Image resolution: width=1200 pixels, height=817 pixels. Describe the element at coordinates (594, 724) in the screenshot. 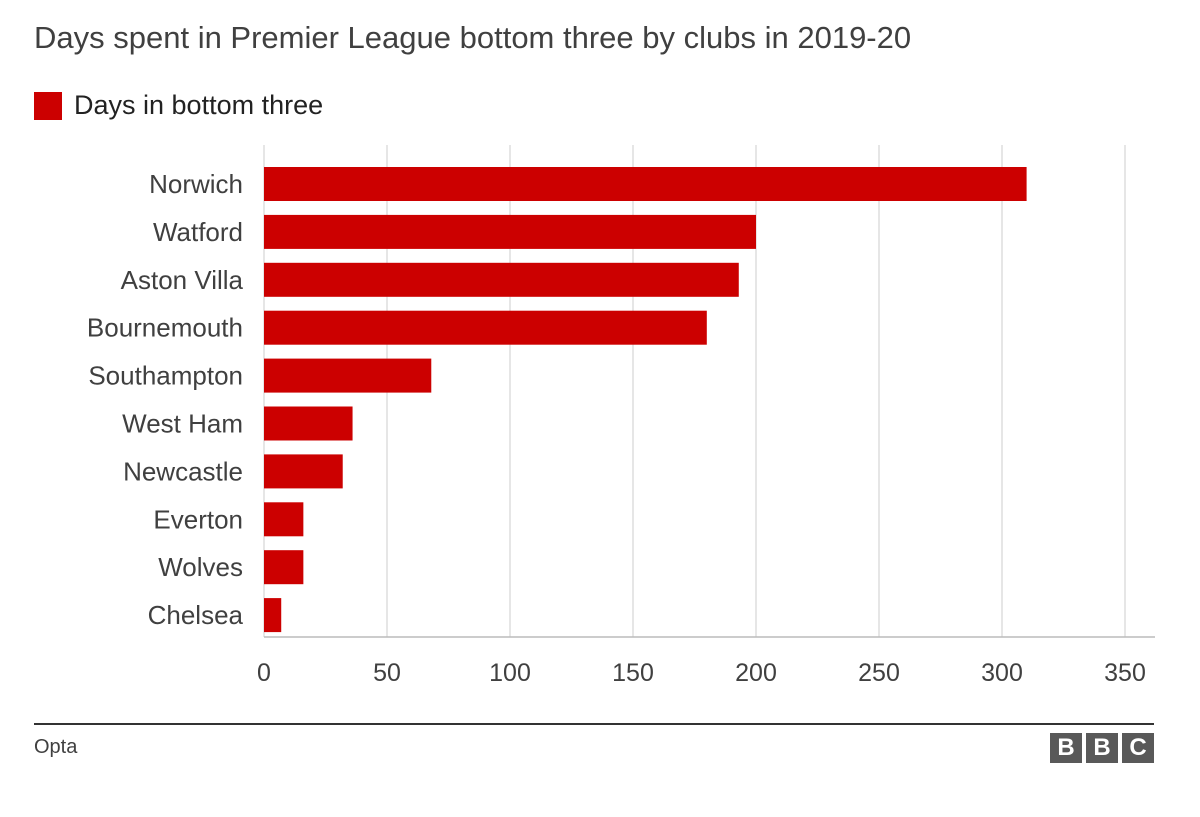

I see `footer-divider` at that location.